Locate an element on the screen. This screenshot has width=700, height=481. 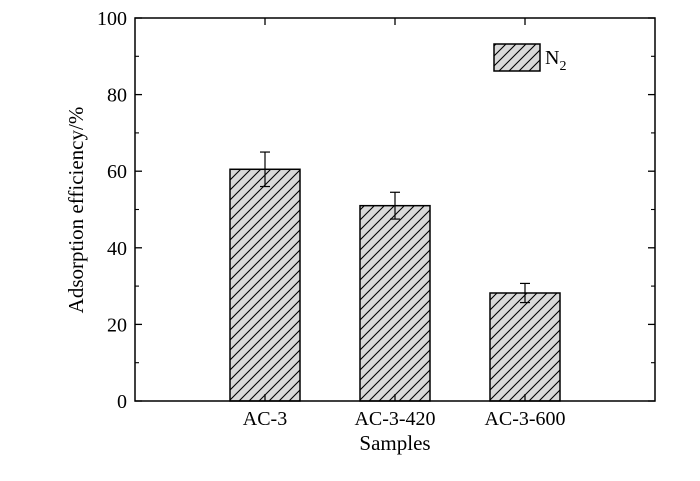
legend-swatch is located at coordinates (517, 57).